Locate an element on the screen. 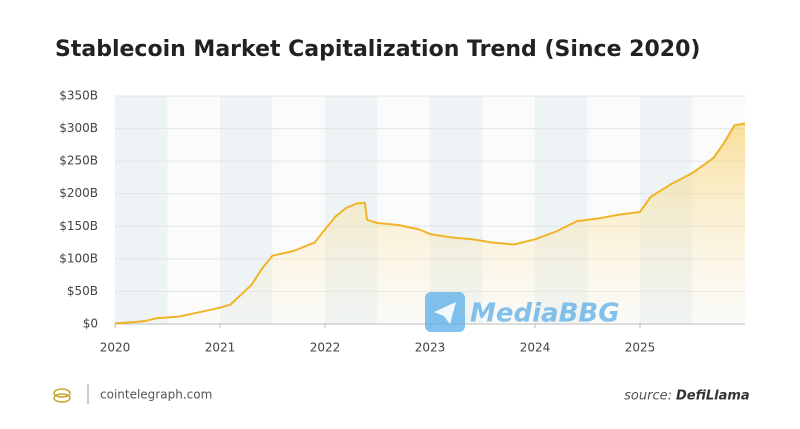 This screenshot has height=429, width=800. x-tick-label: 2021 is located at coordinates (220, 348).